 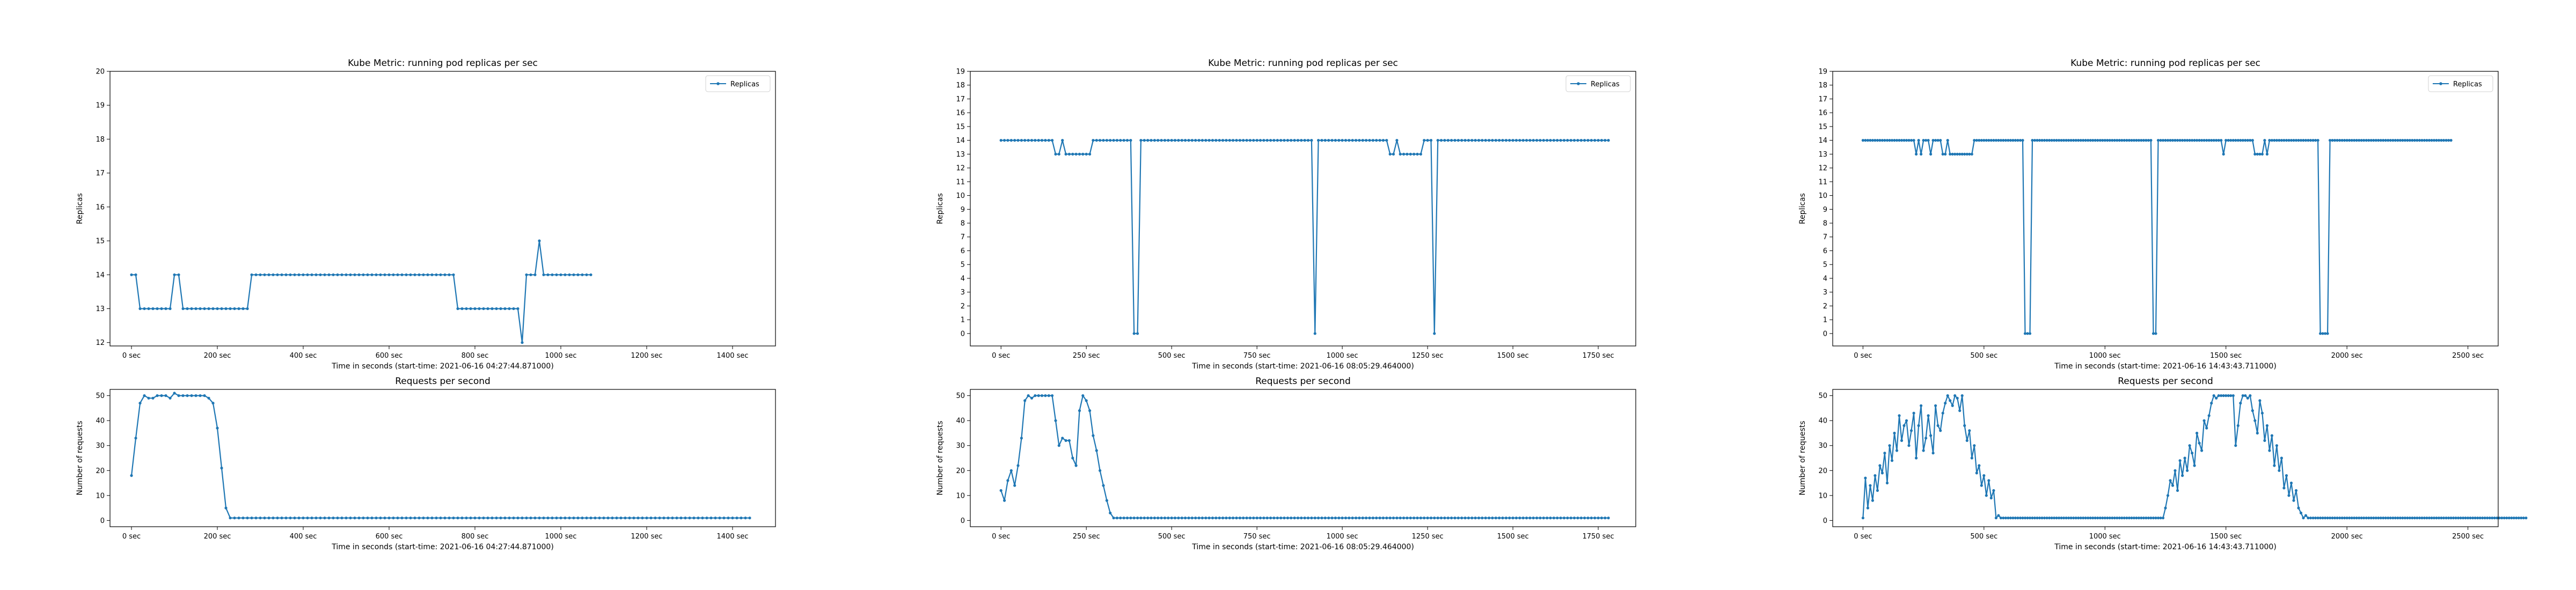 I want to click on series-line, so click(x=1304, y=457).